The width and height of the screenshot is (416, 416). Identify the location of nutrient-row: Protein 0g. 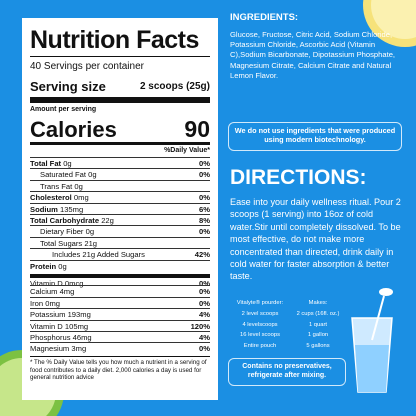
(120, 265).